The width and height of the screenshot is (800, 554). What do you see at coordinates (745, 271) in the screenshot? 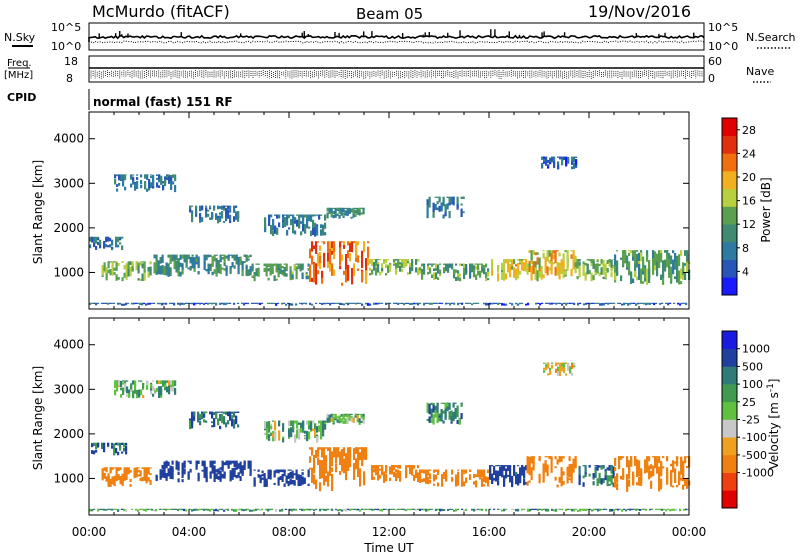
I see `colorbar-tick-label: 4` at bounding box center [745, 271].